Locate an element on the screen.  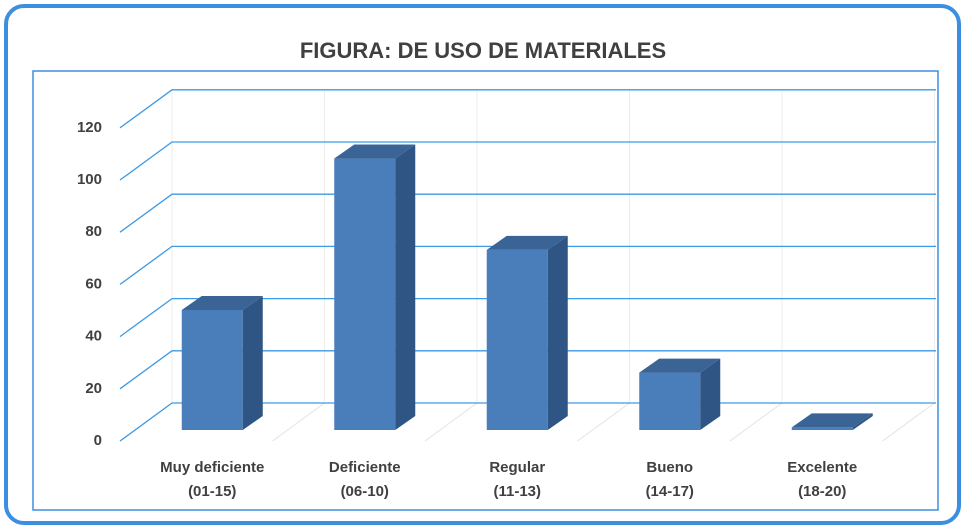
x-tick-label: Excelente (18-20) is located at coordinates (822, 479).